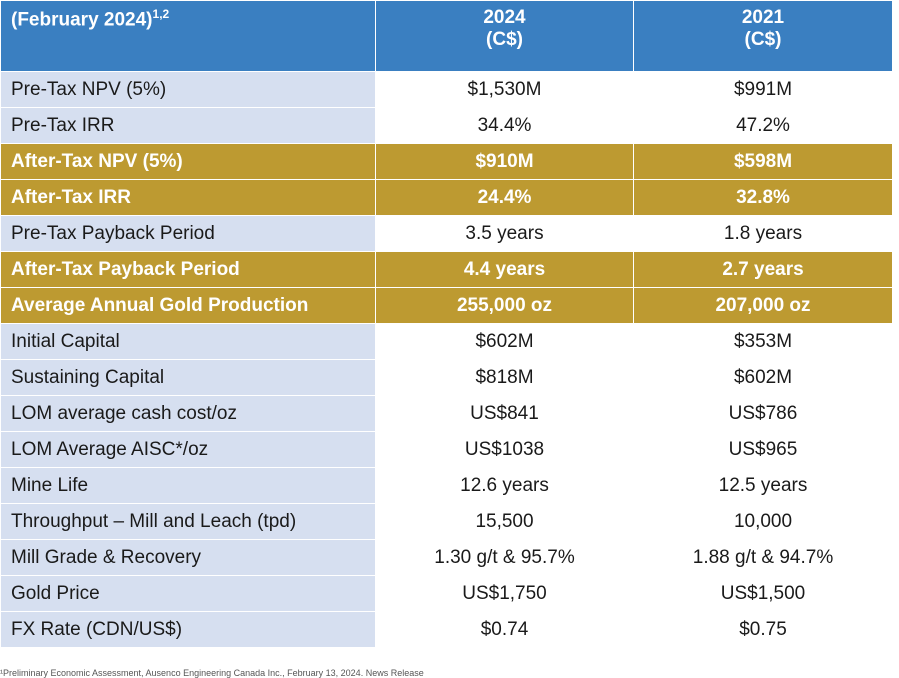 The image size is (899, 678). I want to click on table-row: Pre-Tax NPV (5%) $1,530M $991M, so click(446, 89).